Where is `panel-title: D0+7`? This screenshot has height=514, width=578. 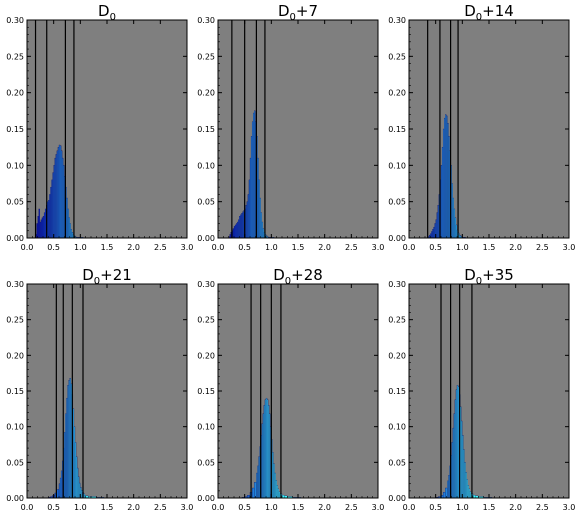 panel-title: D0+7 is located at coordinates (298, 12).